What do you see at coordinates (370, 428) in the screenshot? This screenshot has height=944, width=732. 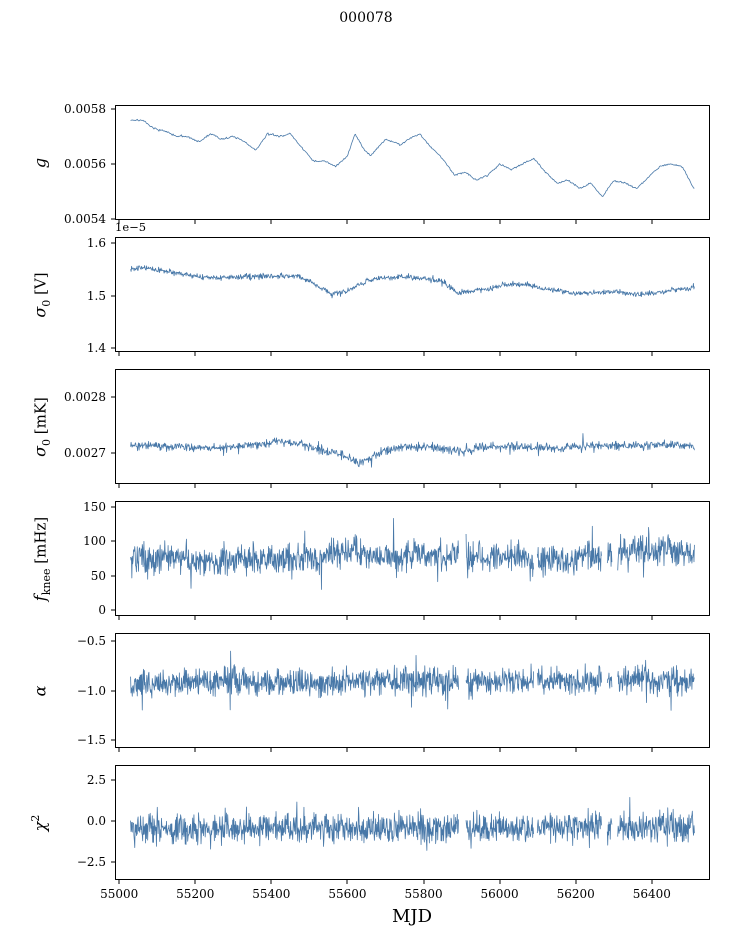 I see `panel-sigma0-mk: σ0 [mK] 0.0027 0.0028` at bounding box center [370, 428].